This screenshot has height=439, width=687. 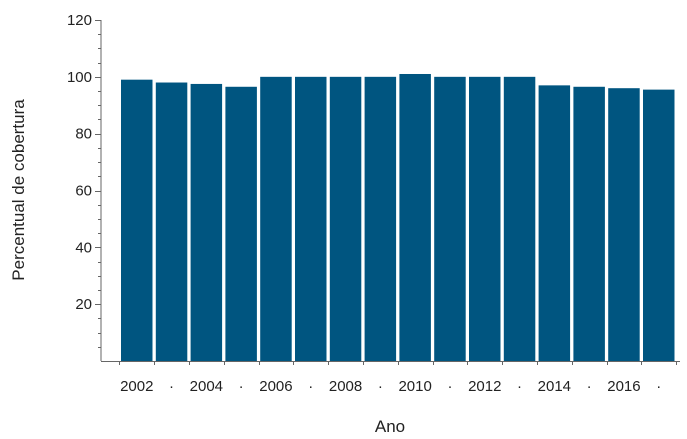 What do you see at coordinates (484, 386) in the screenshot?
I see `x-tick-label-2012: 2012` at bounding box center [484, 386].